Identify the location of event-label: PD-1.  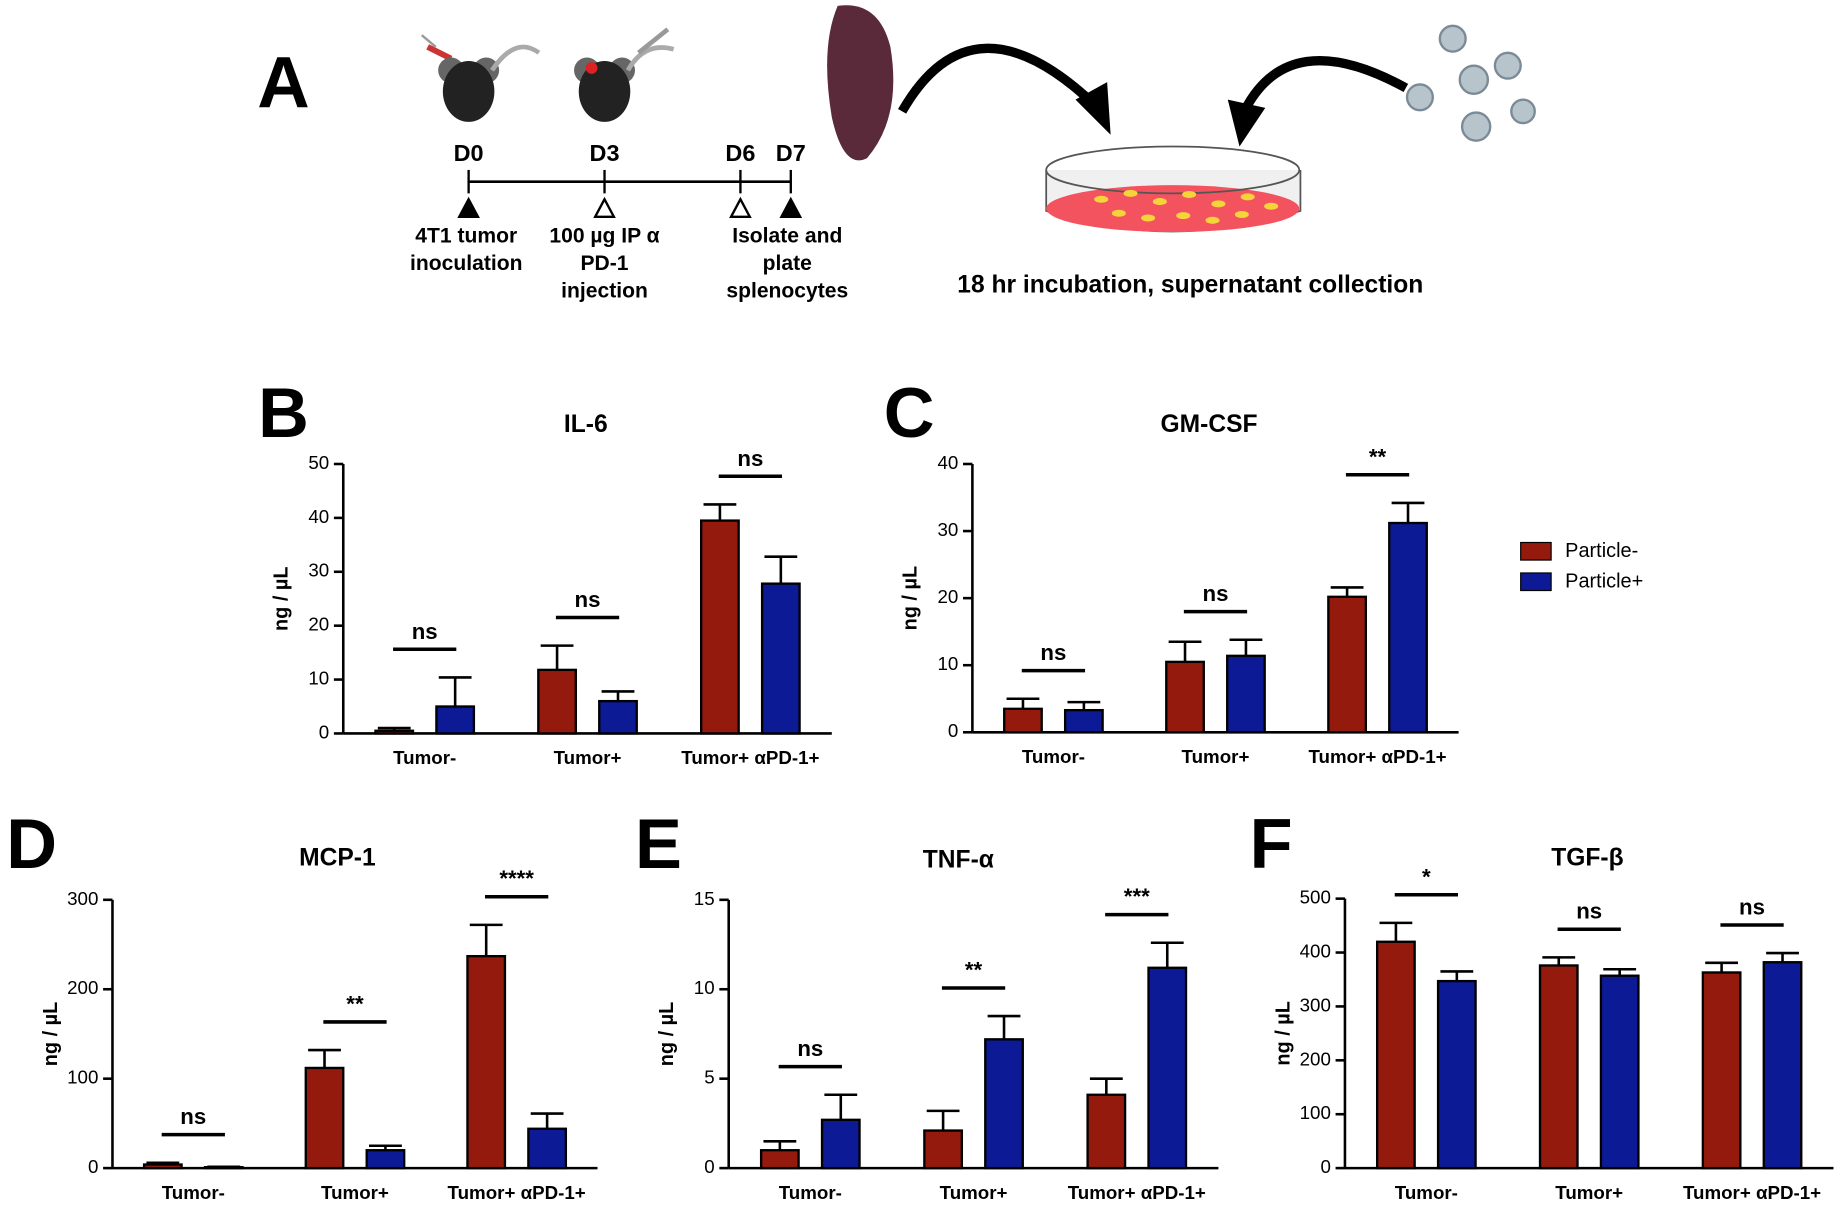
(605, 263).